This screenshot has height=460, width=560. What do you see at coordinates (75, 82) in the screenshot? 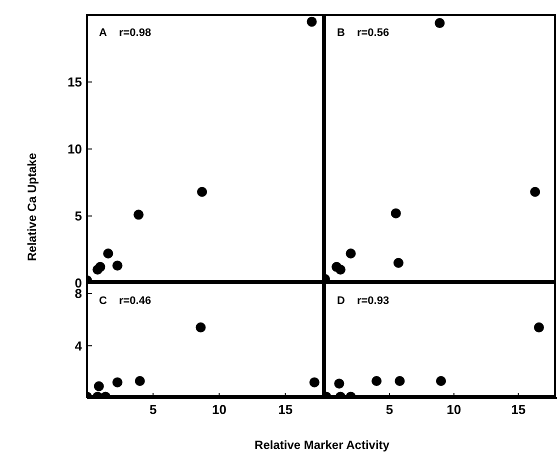
I see `y-tick-label: 15` at bounding box center [75, 82].